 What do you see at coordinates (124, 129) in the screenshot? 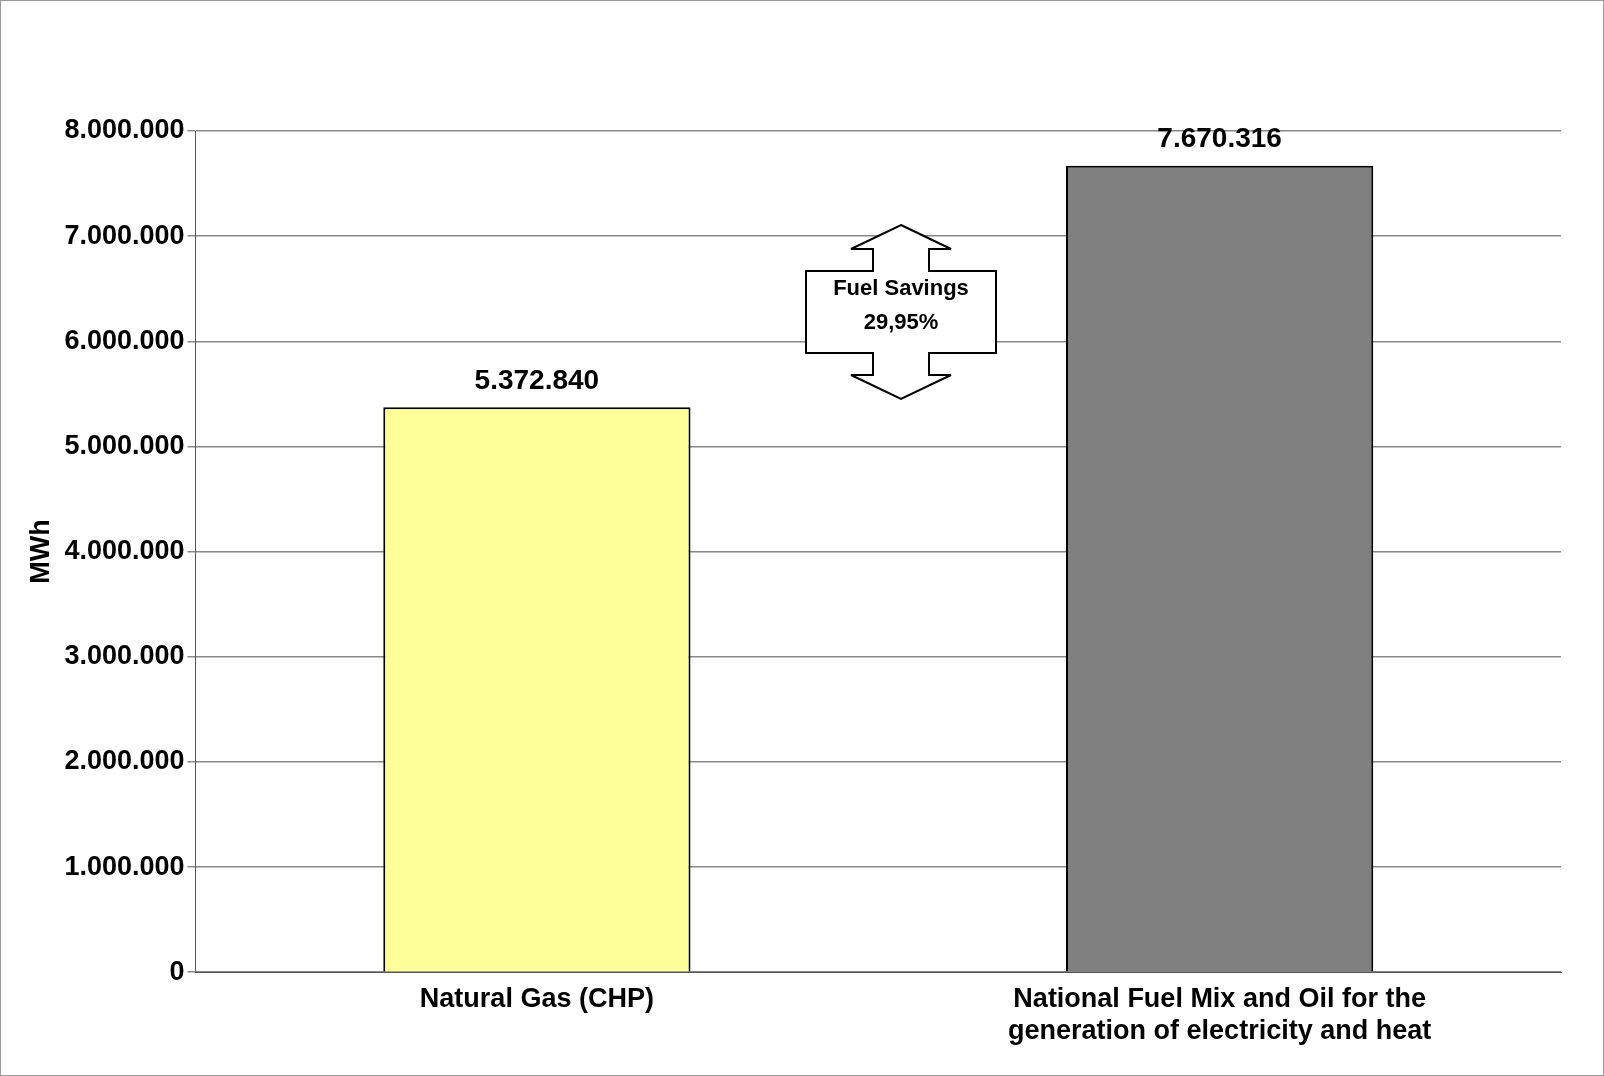
I see `y-tick-label: 8.000.000` at bounding box center [124, 129].